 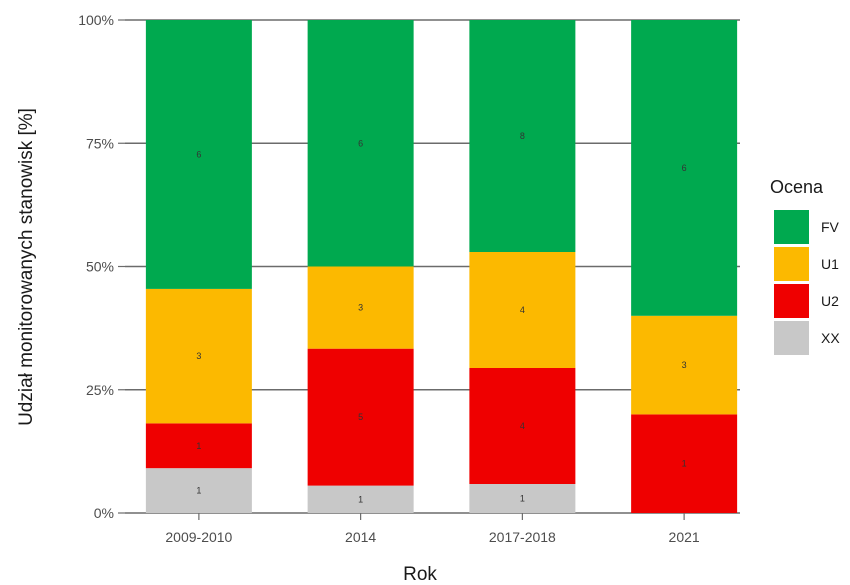 What do you see at coordinates (432, 529) in the screenshot?
I see `x-tick-labels: 2009-2010 2014 2017-2018 2021` at bounding box center [432, 529].